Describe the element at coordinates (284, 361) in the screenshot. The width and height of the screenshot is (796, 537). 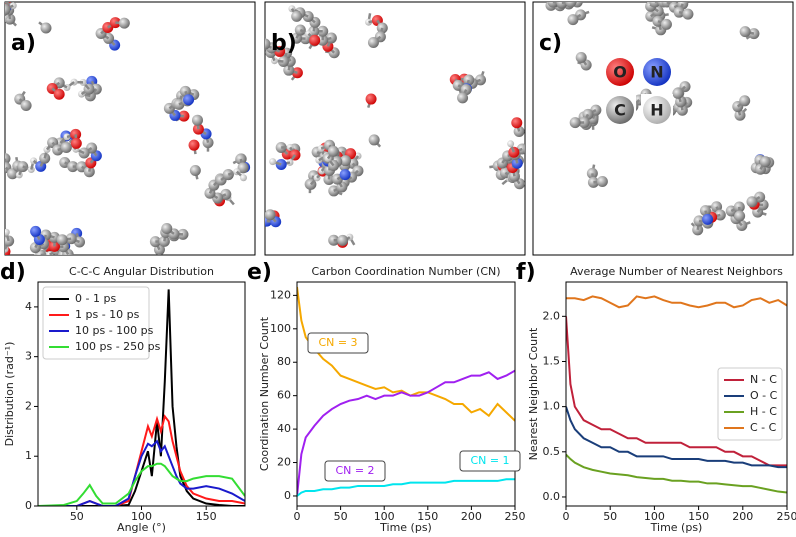
I see `y-tick-label: 80` at that location.